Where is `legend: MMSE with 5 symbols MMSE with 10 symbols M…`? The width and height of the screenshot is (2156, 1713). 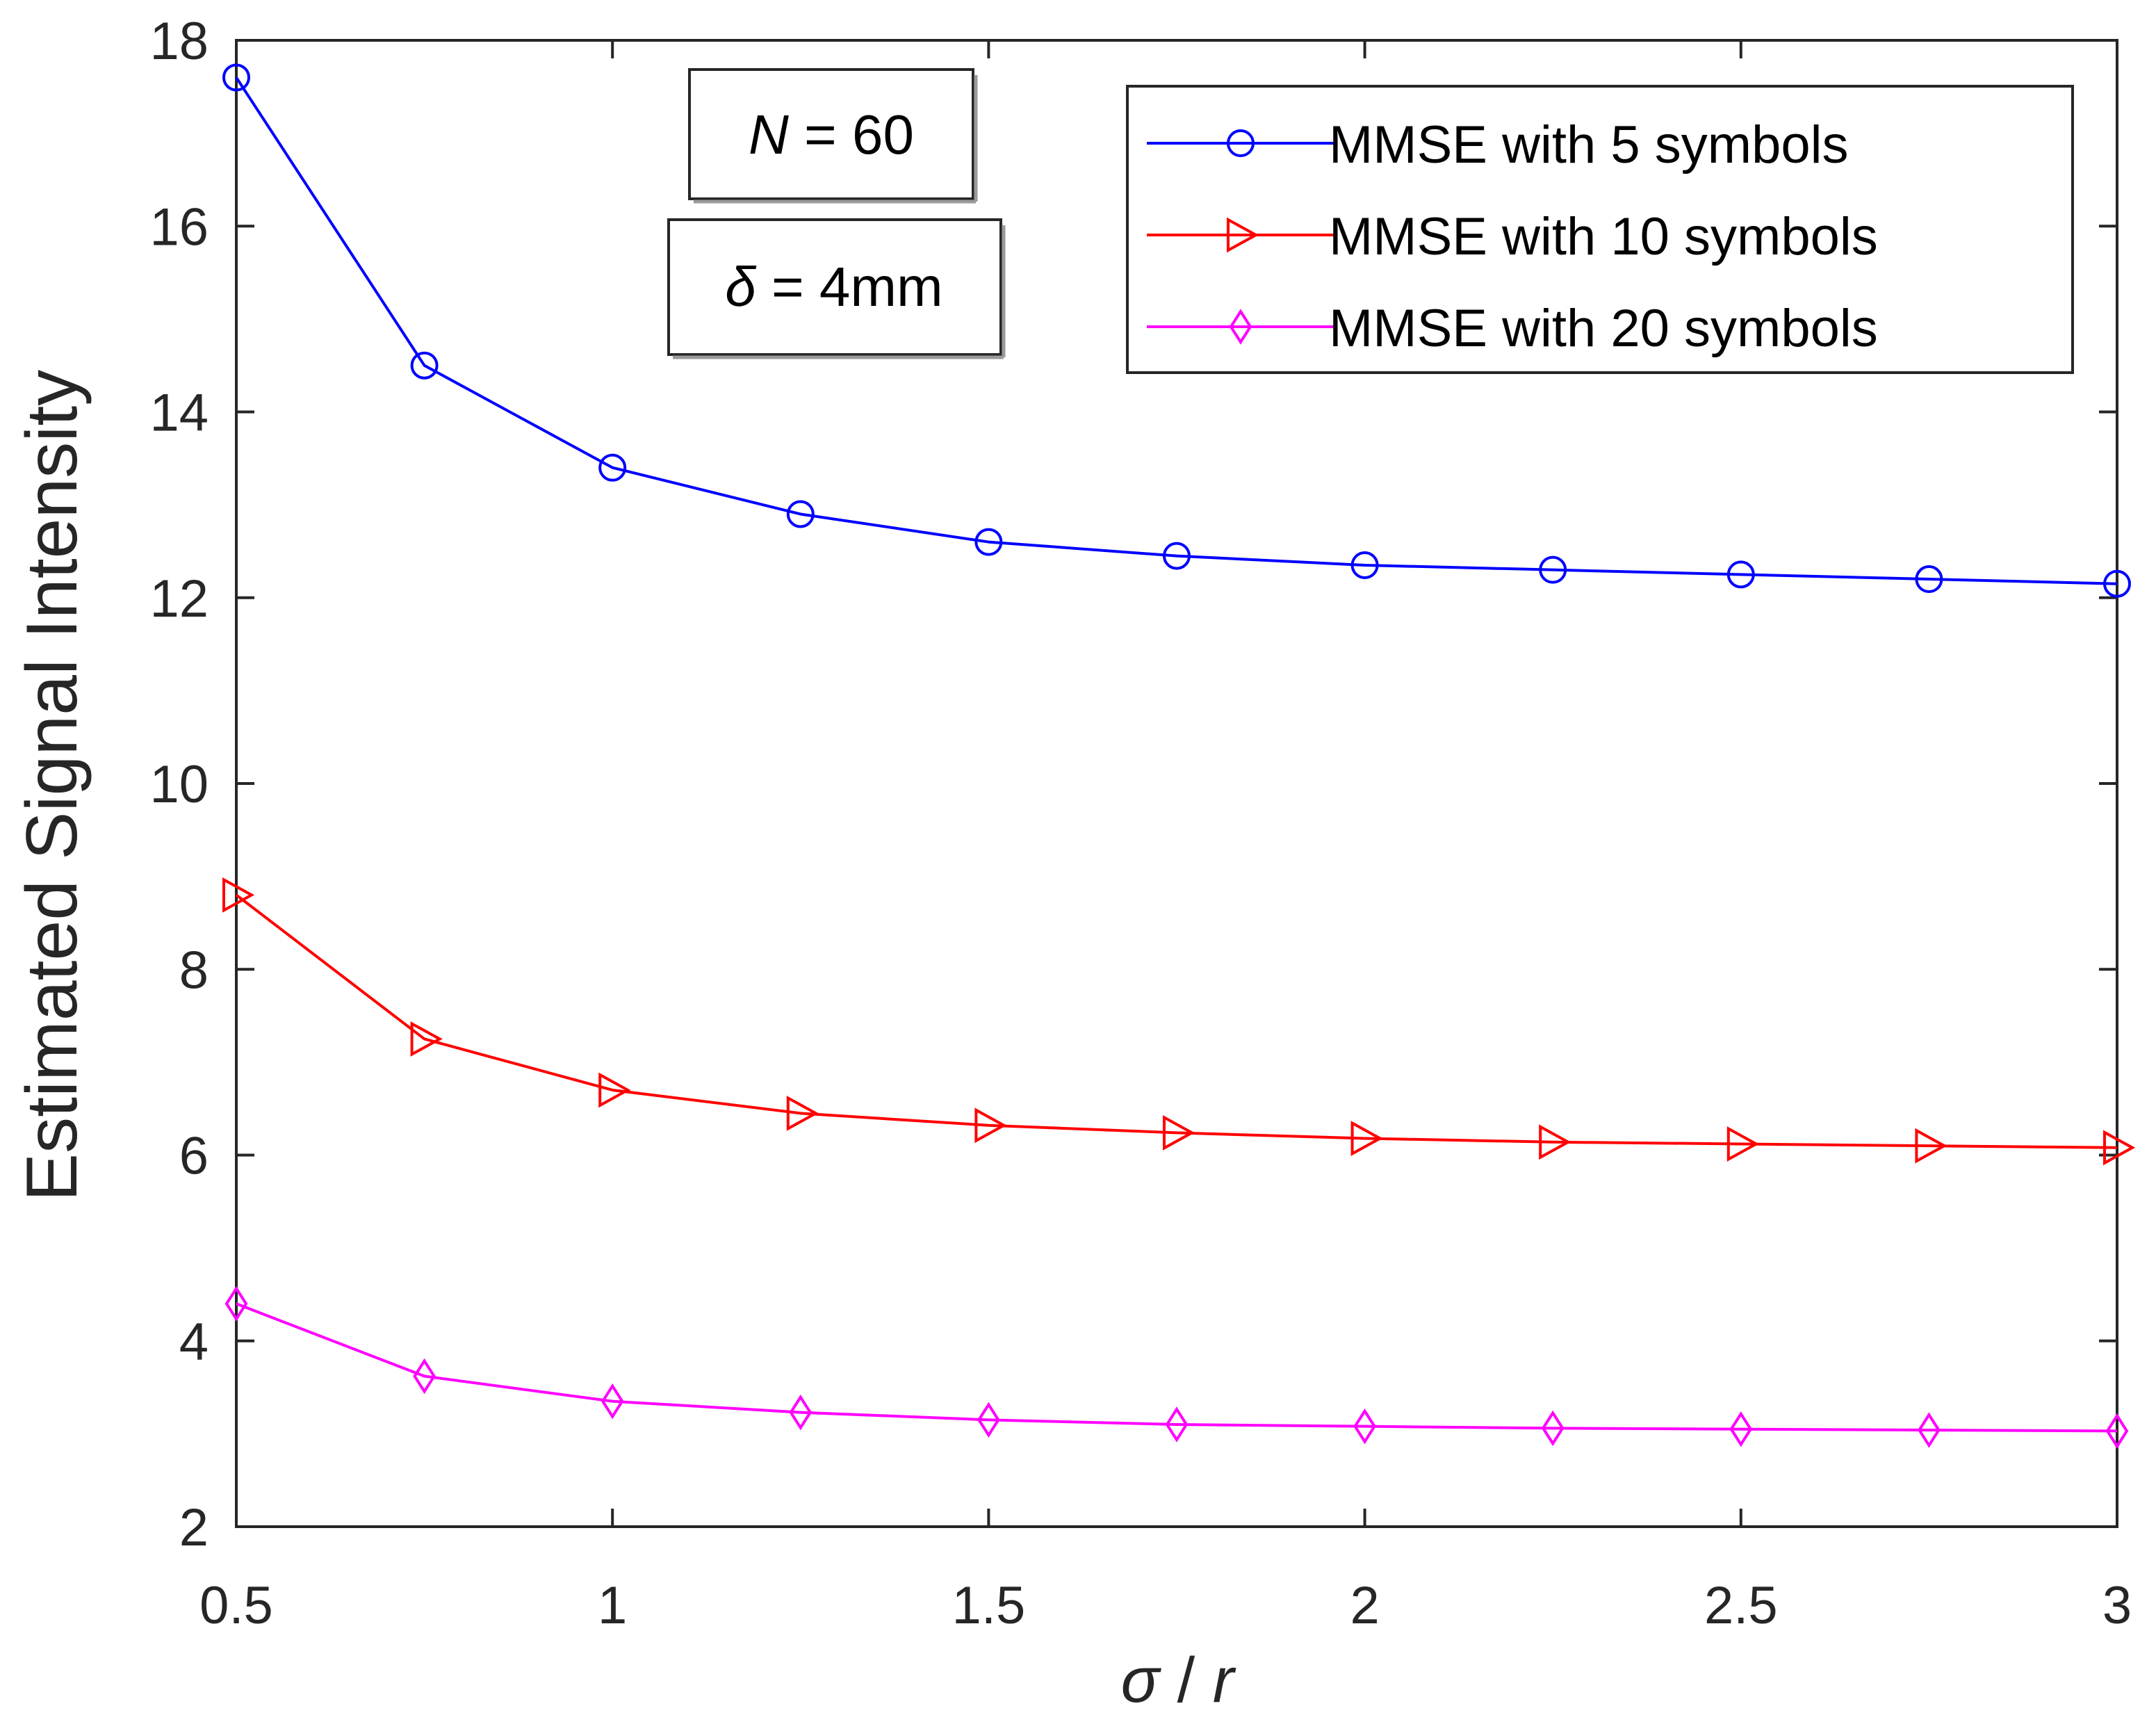 legend: MMSE with 5 symbols MMSE with 10 symbols M… is located at coordinates (1600, 229).